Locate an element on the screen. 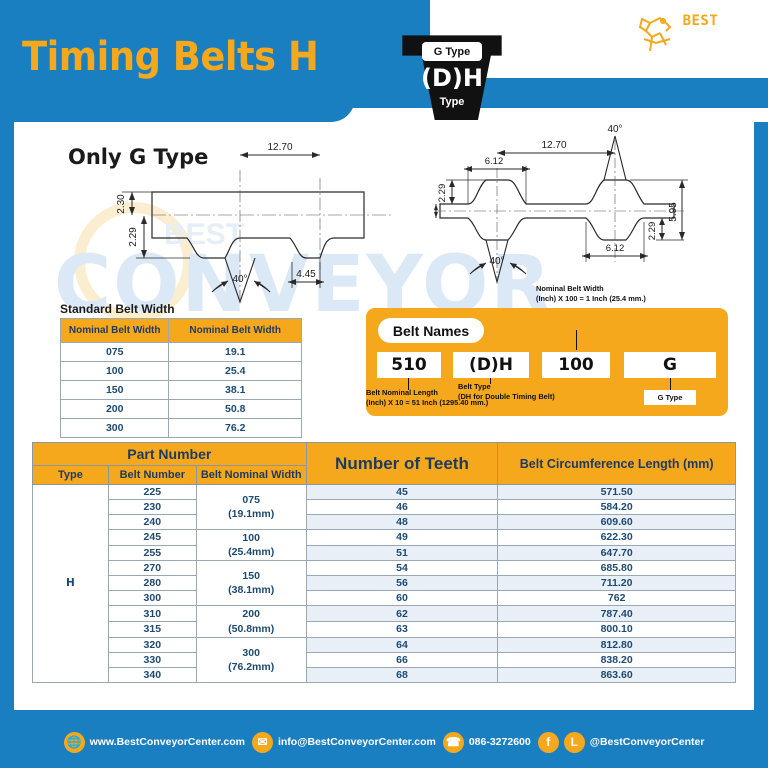 The width and height of the screenshot is (768, 768). table-row: 100 25.4 is located at coordinates (180, 371).